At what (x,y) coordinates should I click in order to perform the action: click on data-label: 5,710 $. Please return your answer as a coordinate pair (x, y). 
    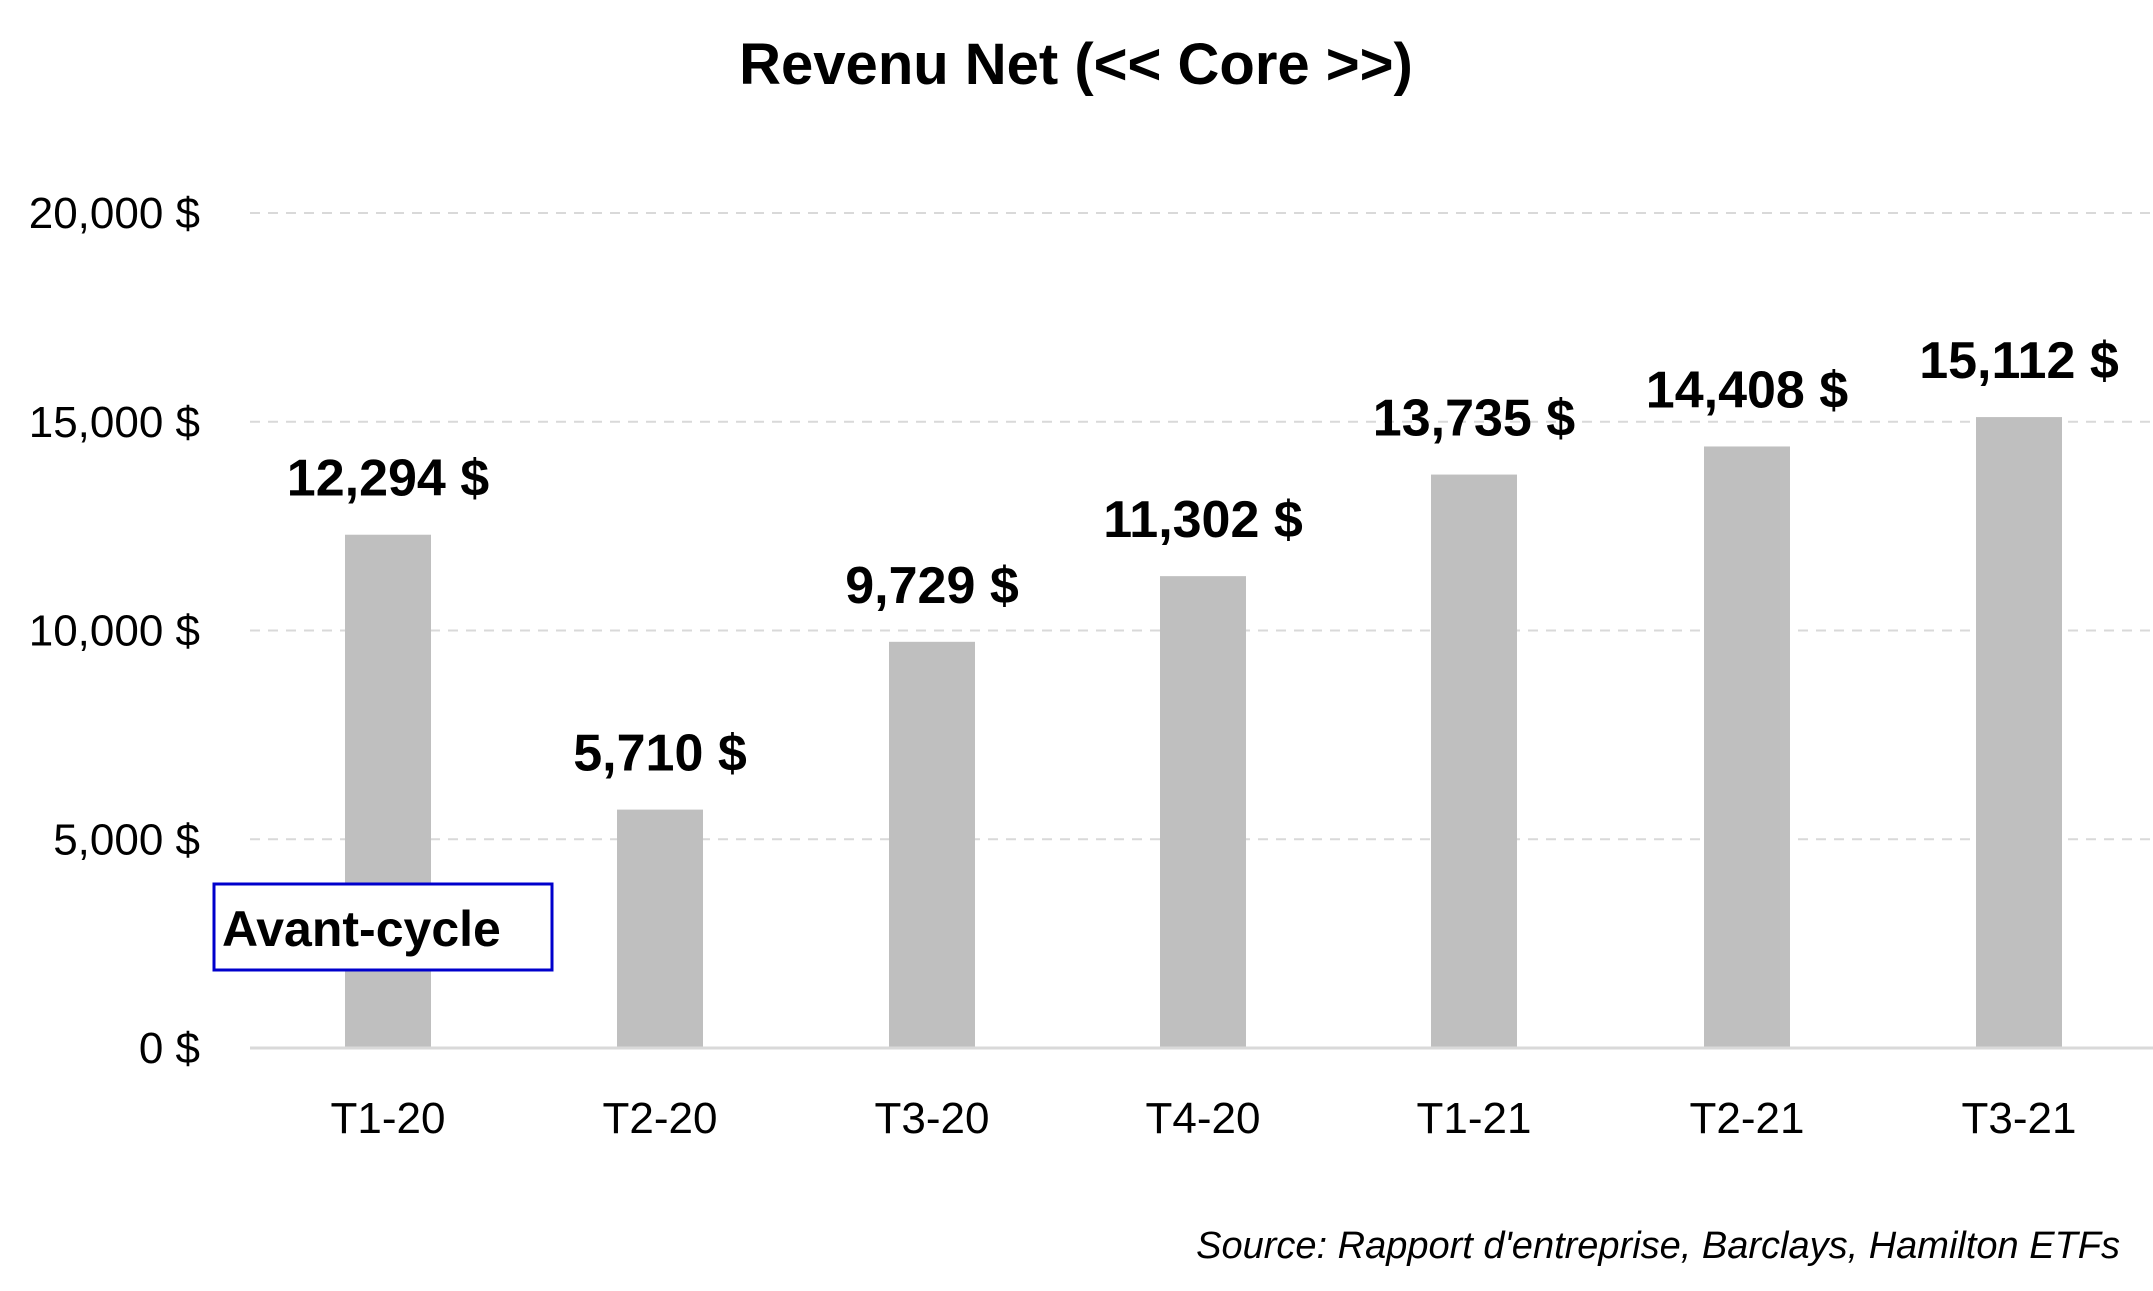
    Looking at the image, I should click on (660, 754).